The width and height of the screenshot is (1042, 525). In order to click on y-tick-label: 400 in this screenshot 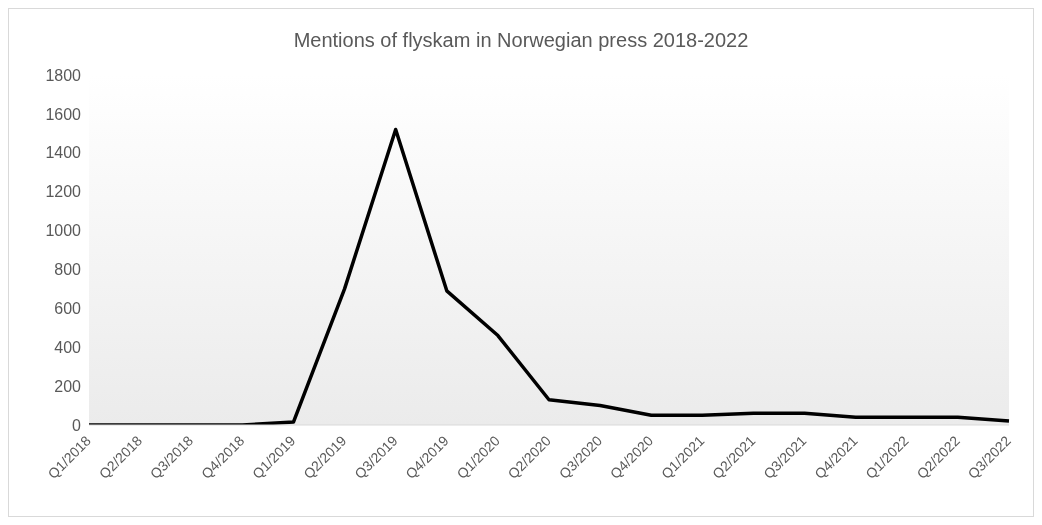, I will do `click(68, 347)`.